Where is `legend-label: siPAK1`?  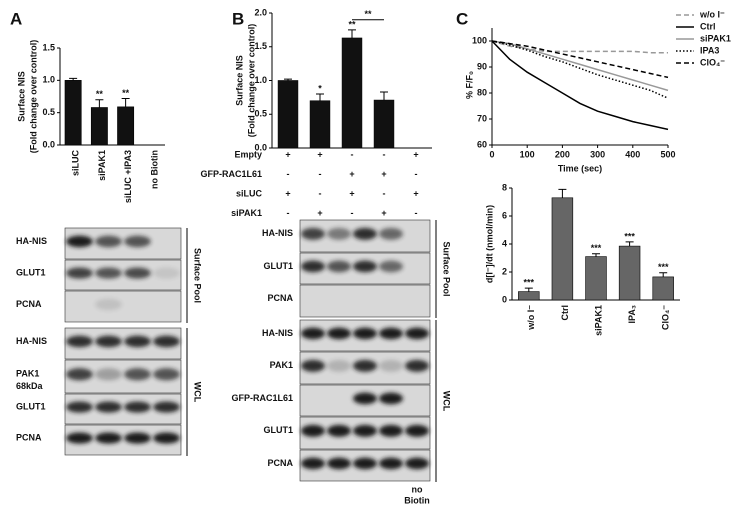
legend-label: siPAK1 is located at coordinates (715, 38).